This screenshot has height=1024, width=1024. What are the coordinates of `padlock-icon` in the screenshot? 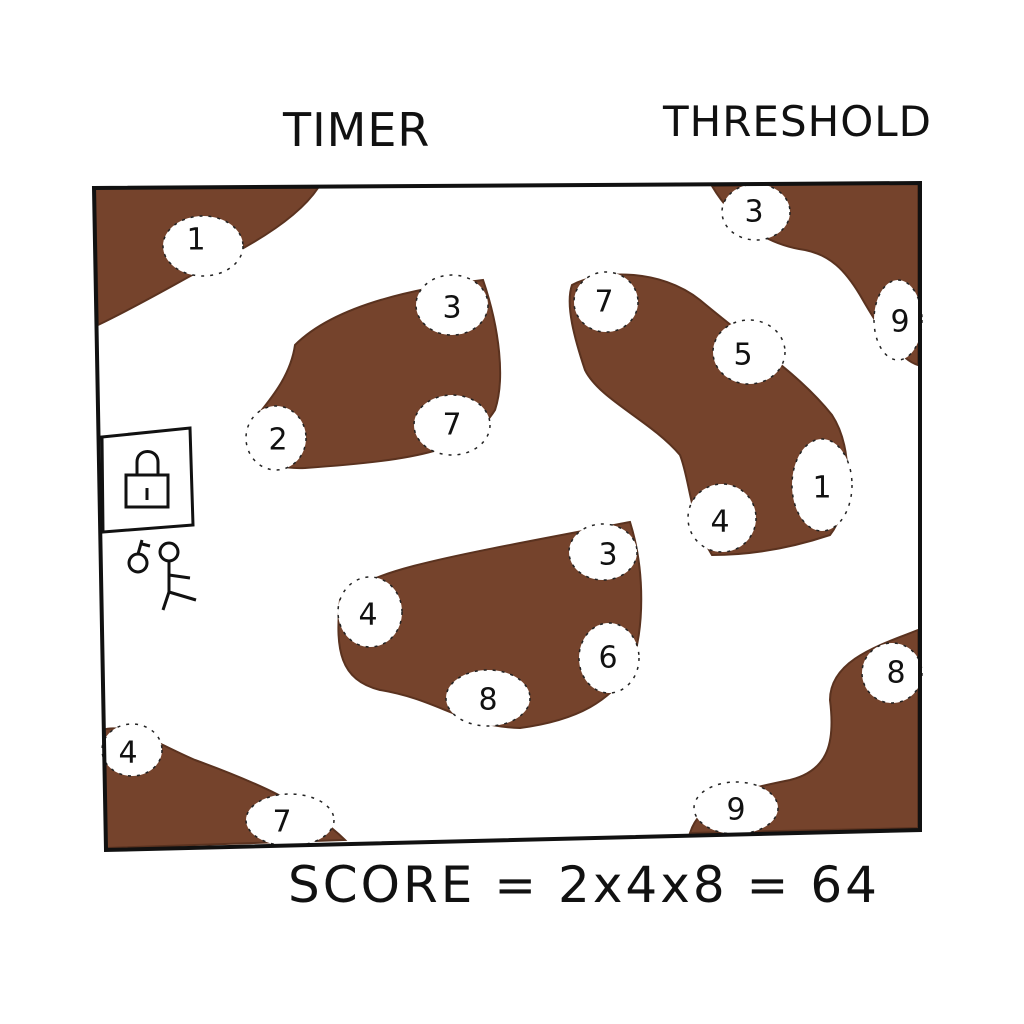 It's located at (147, 479).